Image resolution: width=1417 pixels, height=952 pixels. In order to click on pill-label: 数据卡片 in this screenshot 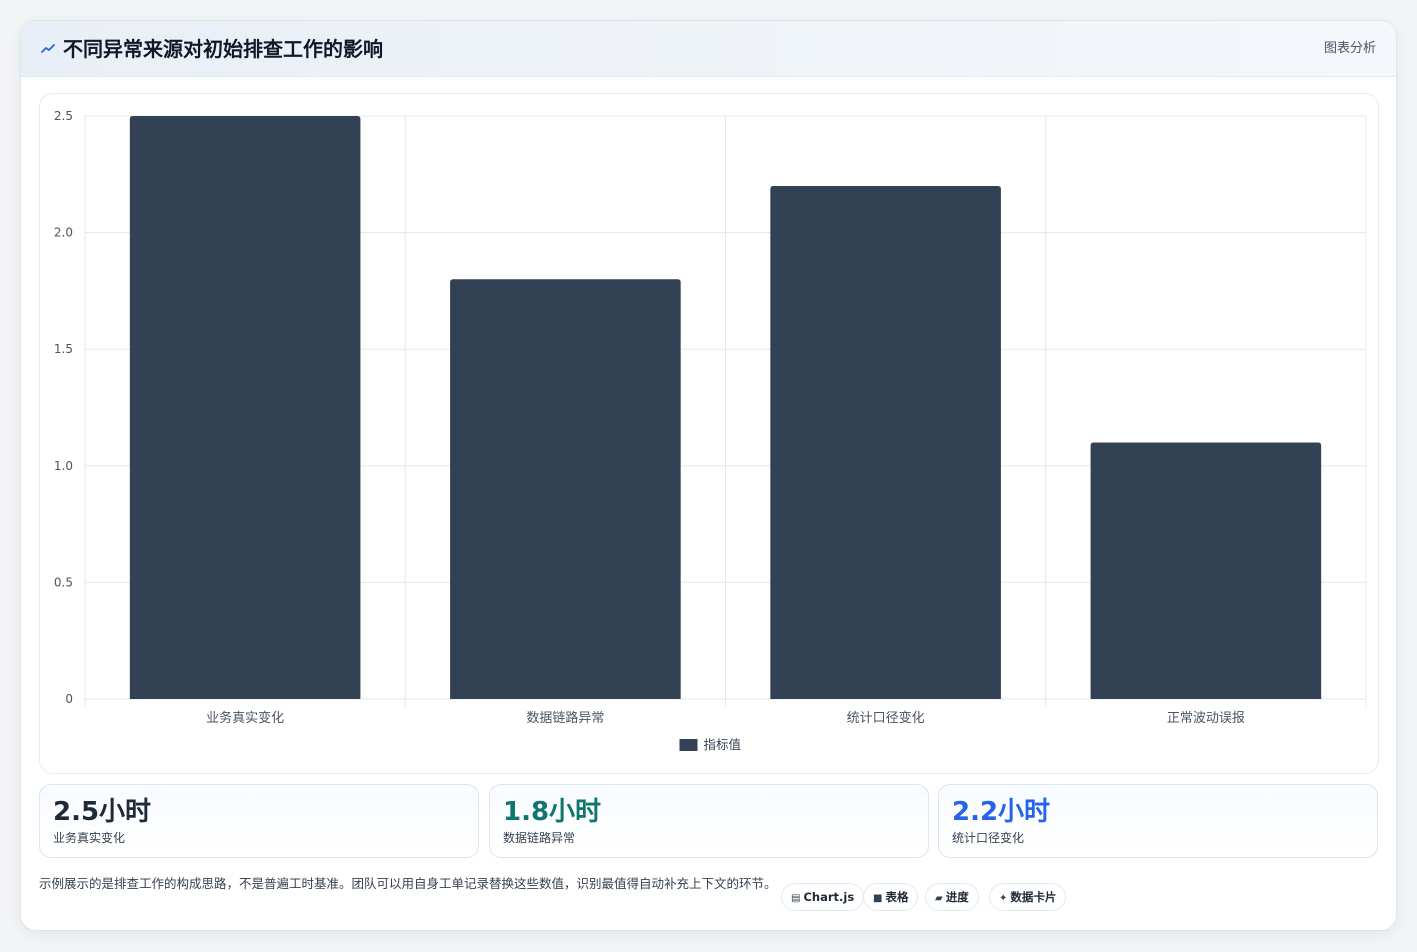, I will do `click(1033, 897)`.